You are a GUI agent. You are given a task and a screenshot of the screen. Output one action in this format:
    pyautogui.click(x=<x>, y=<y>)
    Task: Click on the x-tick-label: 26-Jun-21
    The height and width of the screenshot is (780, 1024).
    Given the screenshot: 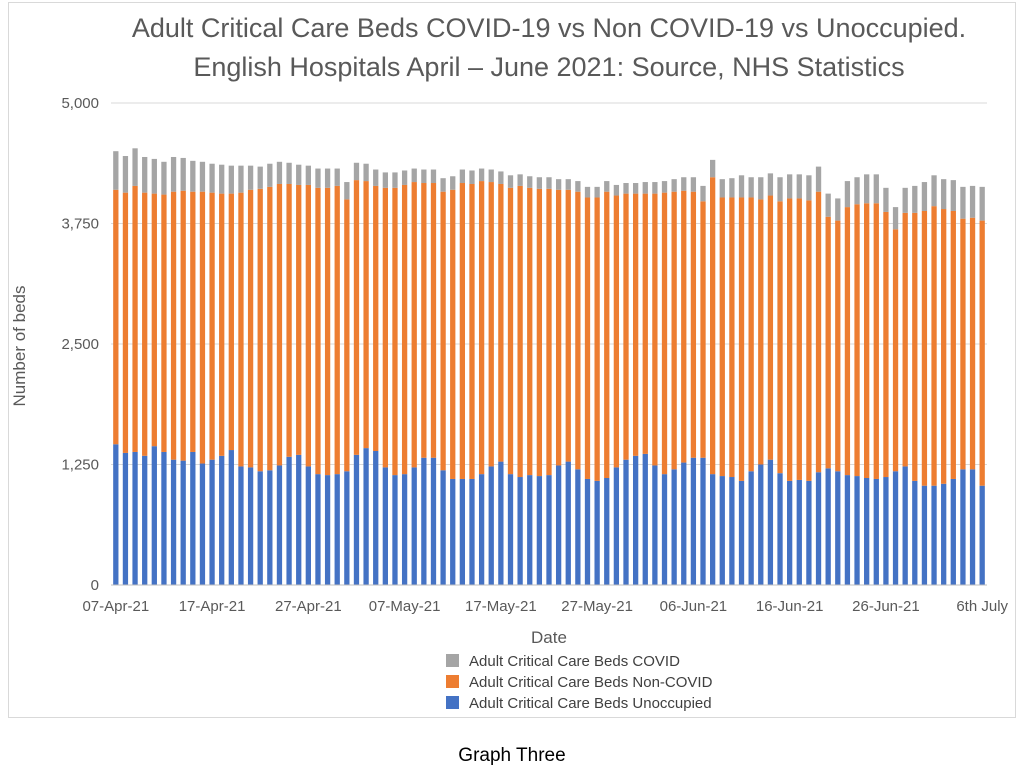 What is the action you would take?
    pyautogui.click(x=886, y=606)
    